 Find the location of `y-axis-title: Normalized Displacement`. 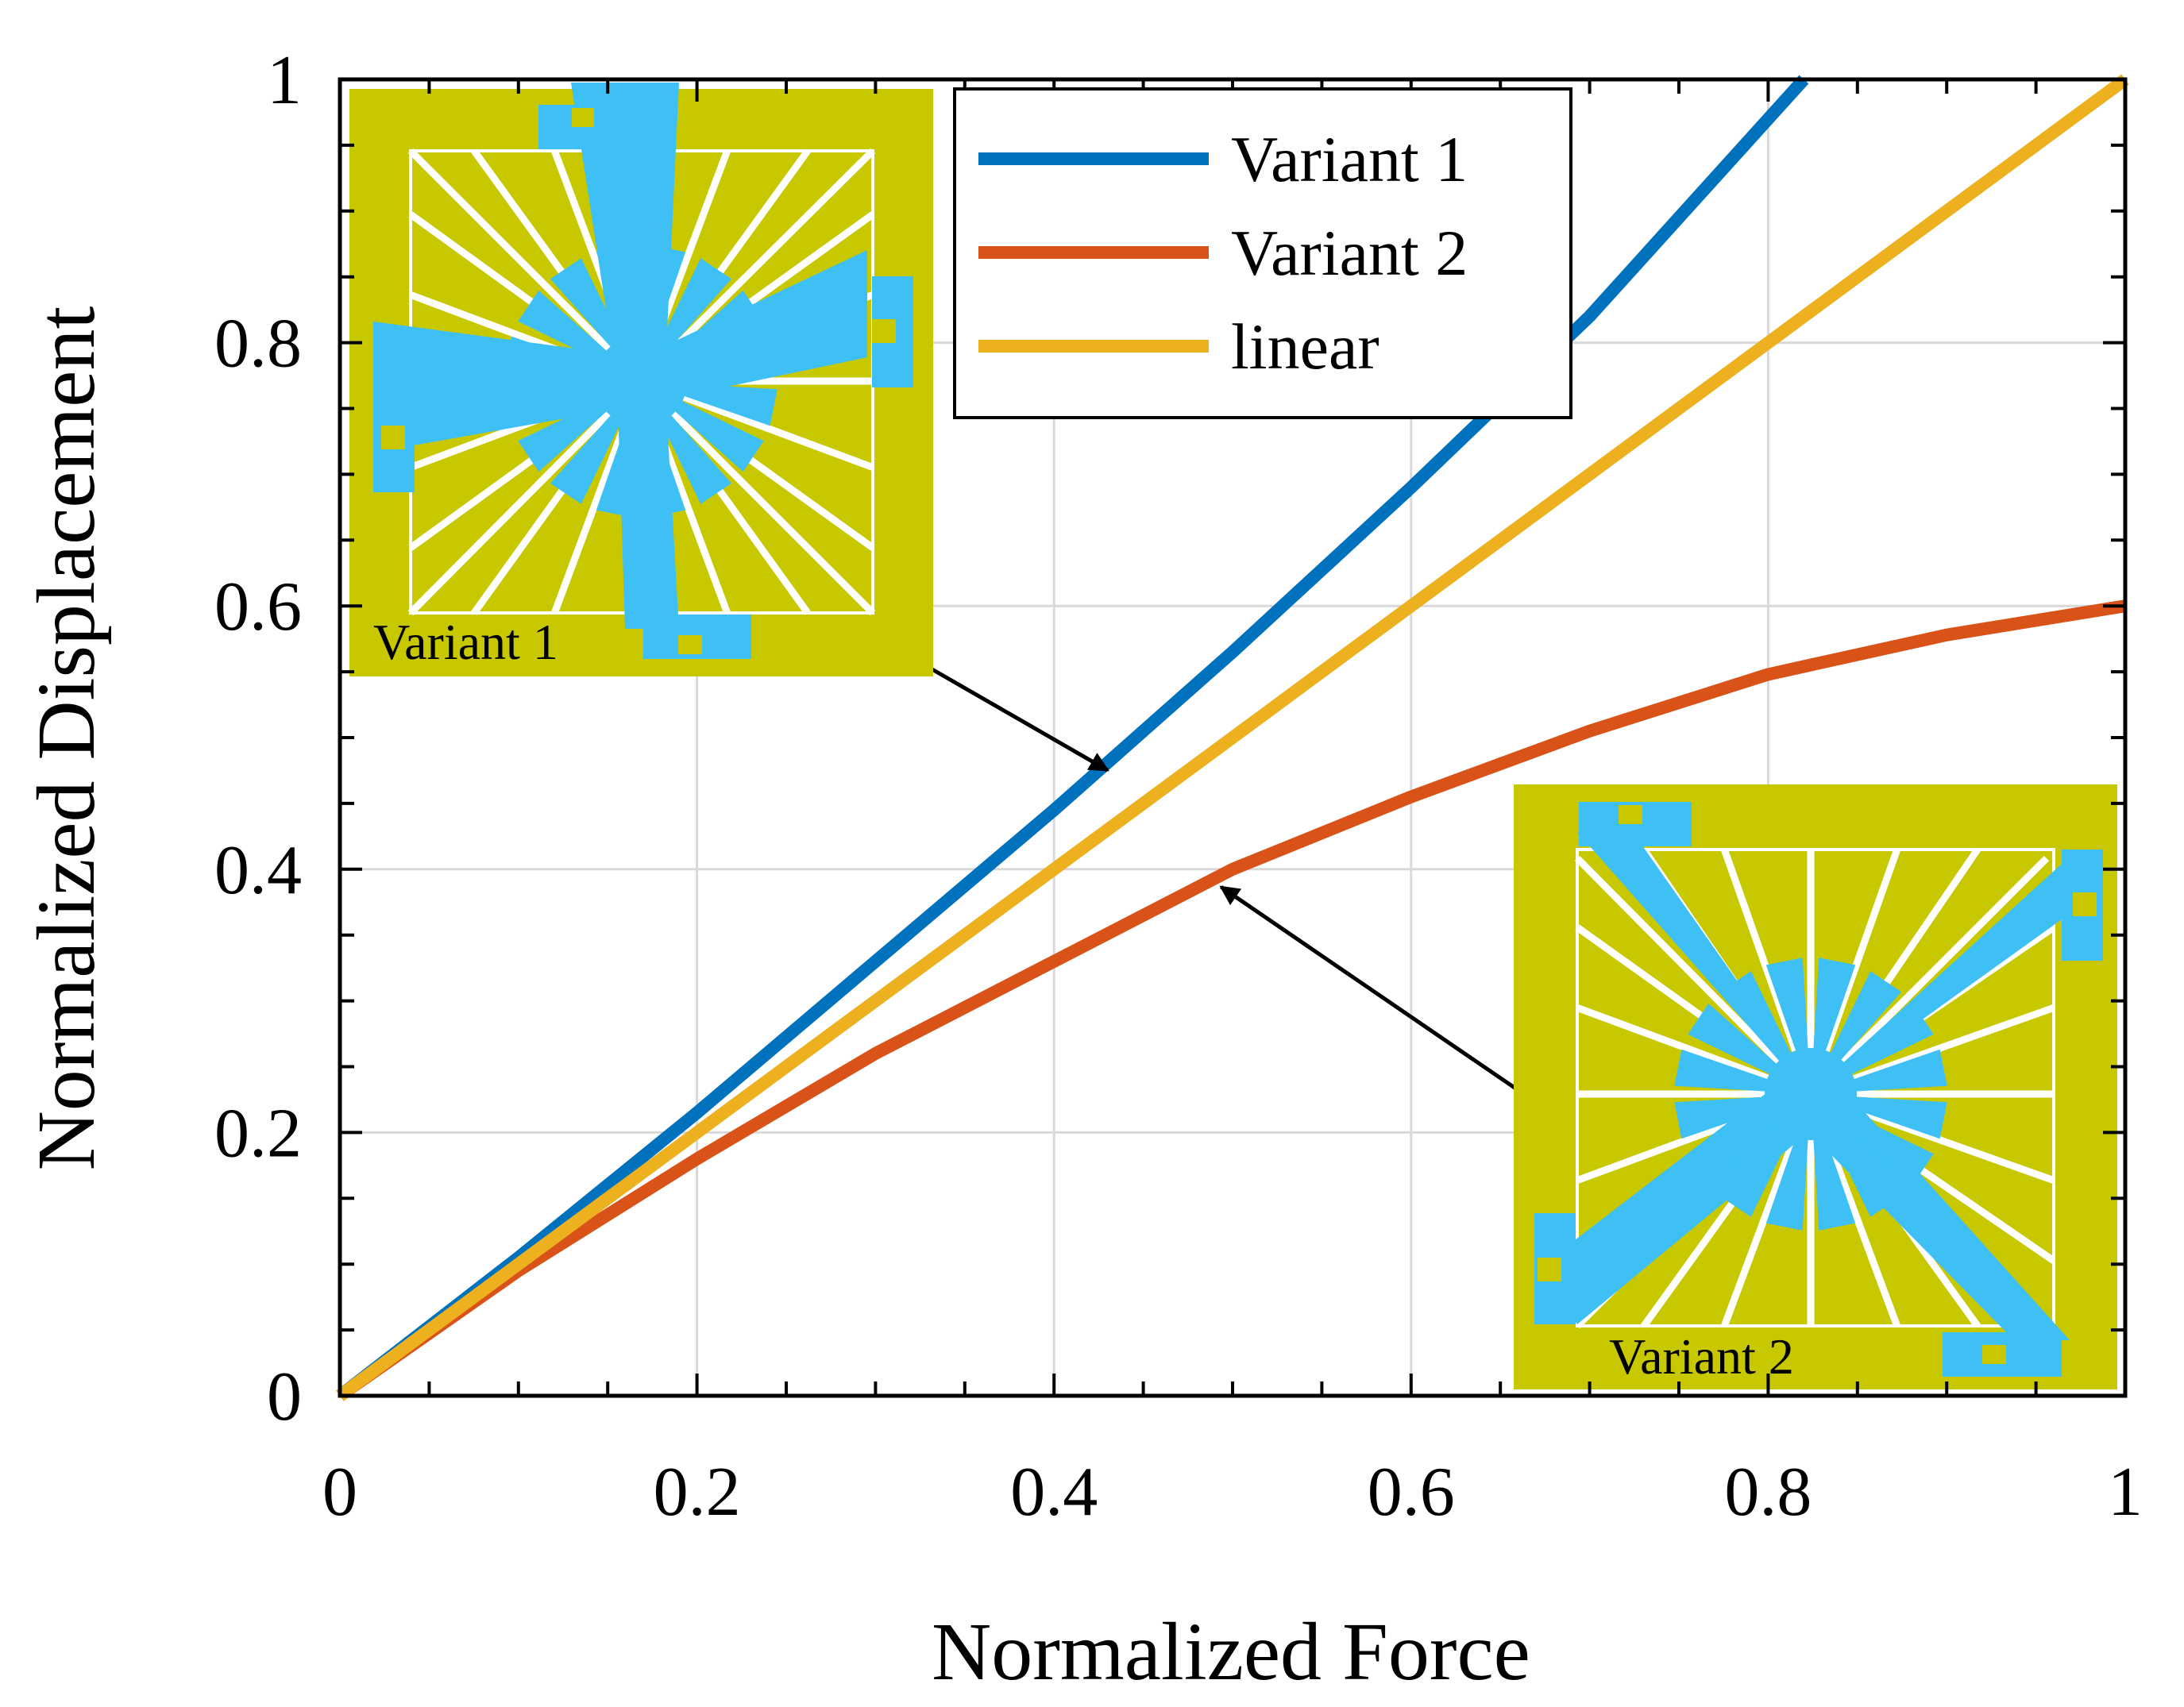

y-axis-title: Normalized Displacement is located at coordinates (66, 738).